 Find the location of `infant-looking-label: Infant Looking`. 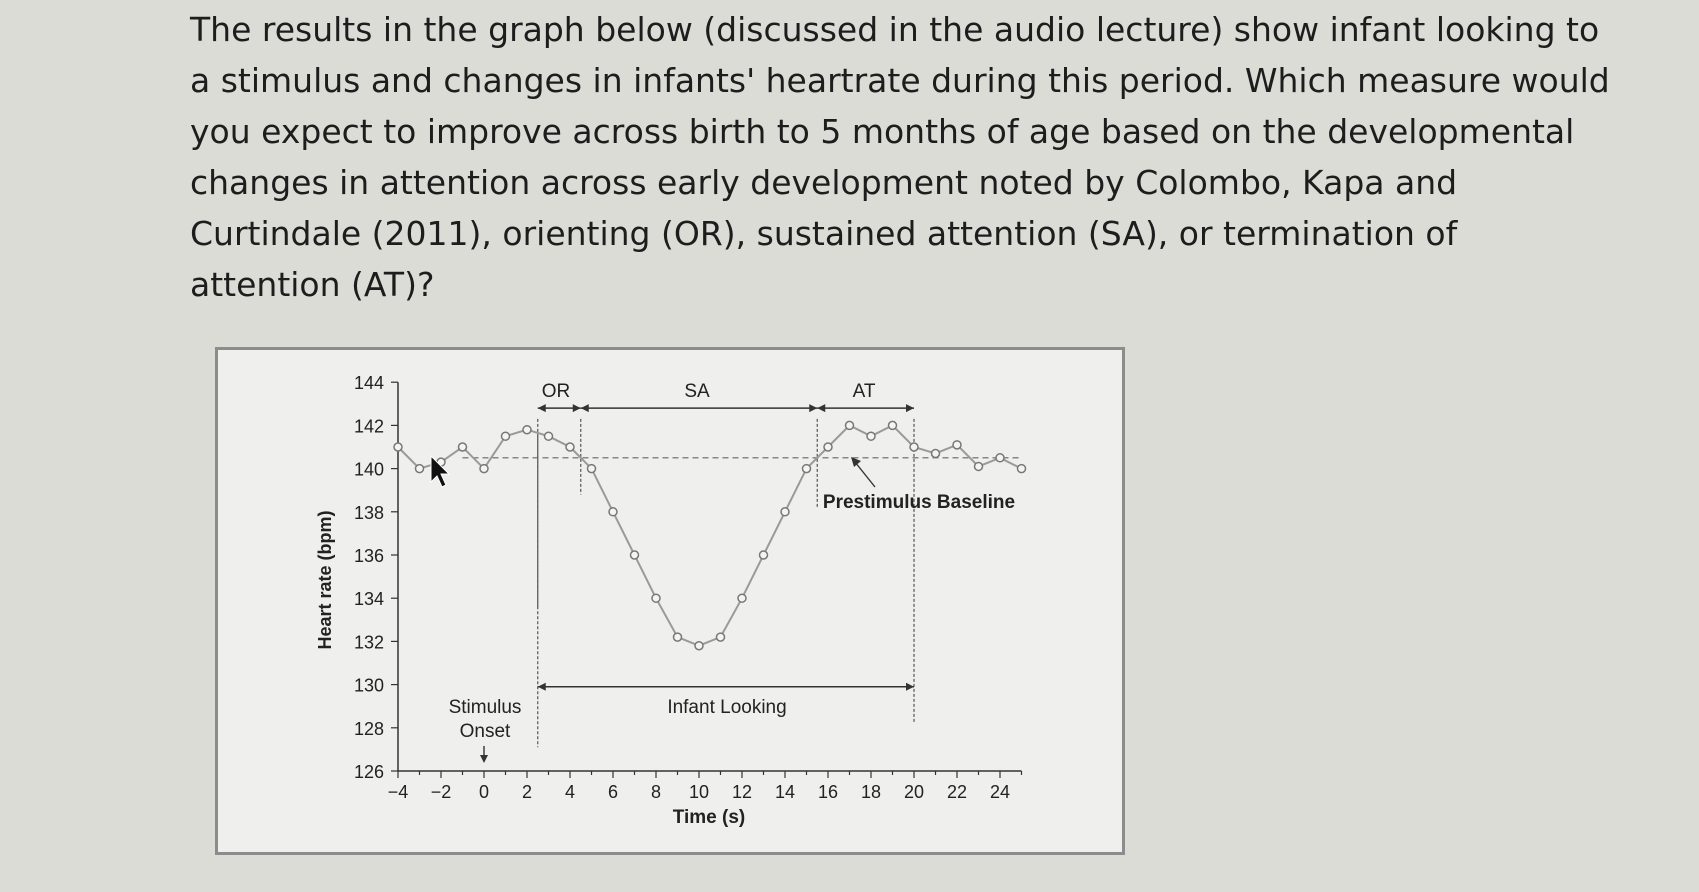

infant-looking-label: Infant Looking is located at coordinates (726, 707).